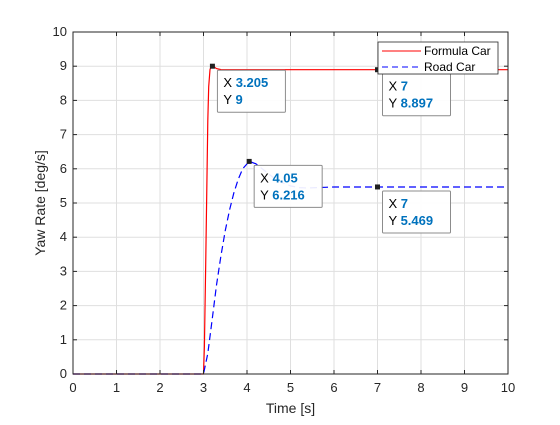 The width and height of the screenshot is (560, 425). What do you see at coordinates (288, 194) in the screenshot?
I see `datatip-y-value: 6.216` at bounding box center [288, 194].